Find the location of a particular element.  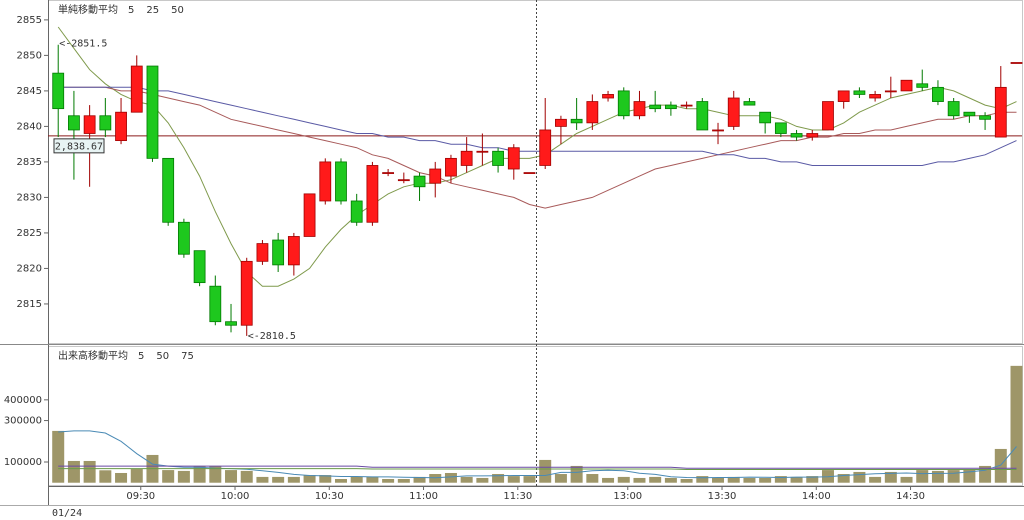

x-tick-label: 10:00 is located at coordinates (235, 496).